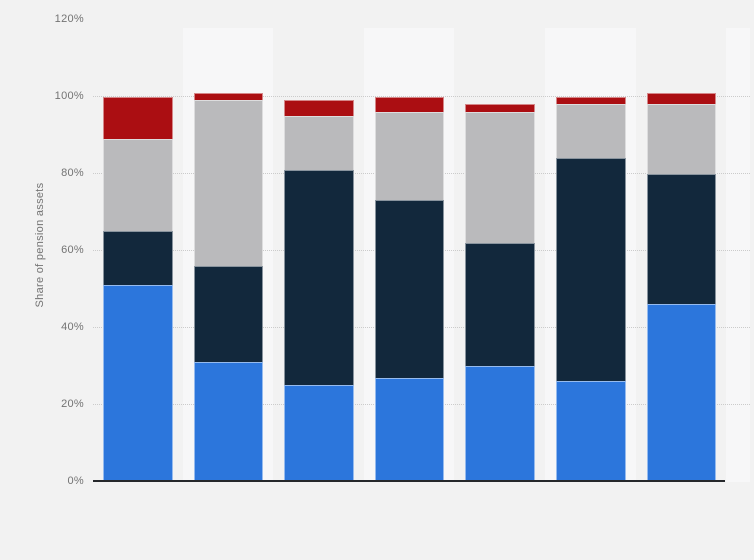  What do you see at coordinates (409, 481) in the screenshot?
I see `x-axis-line` at bounding box center [409, 481].